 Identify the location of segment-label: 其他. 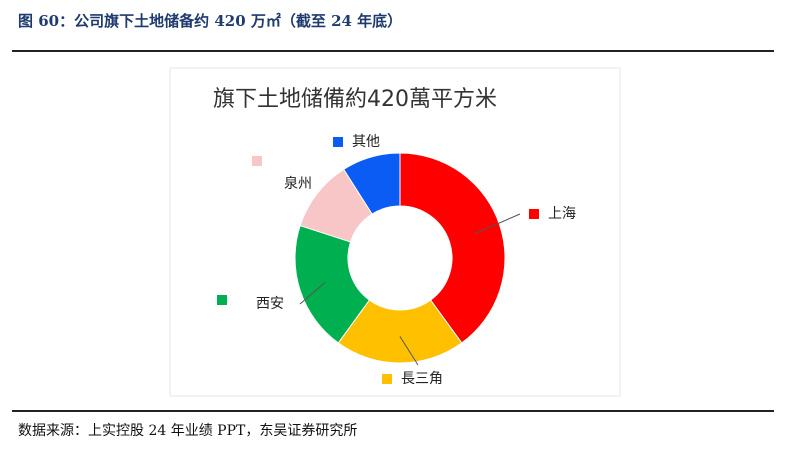
(366, 142).